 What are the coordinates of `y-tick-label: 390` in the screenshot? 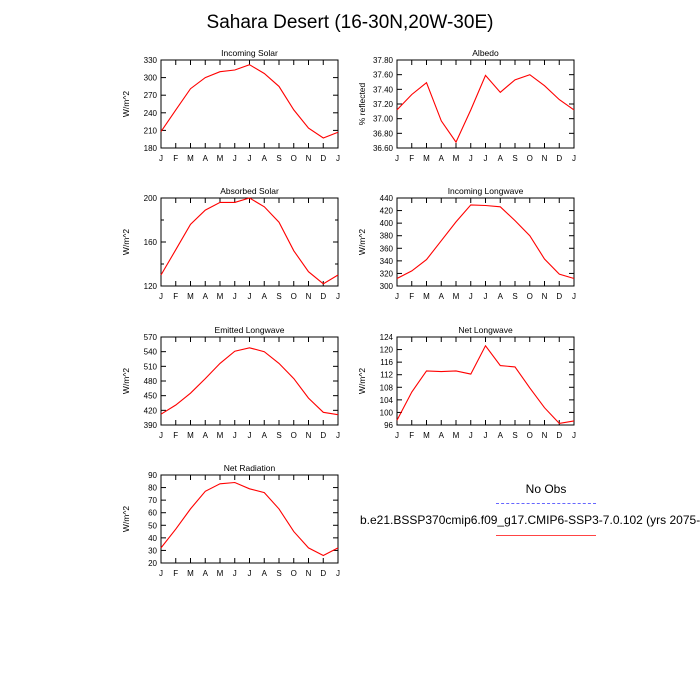 It's located at (151, 425).